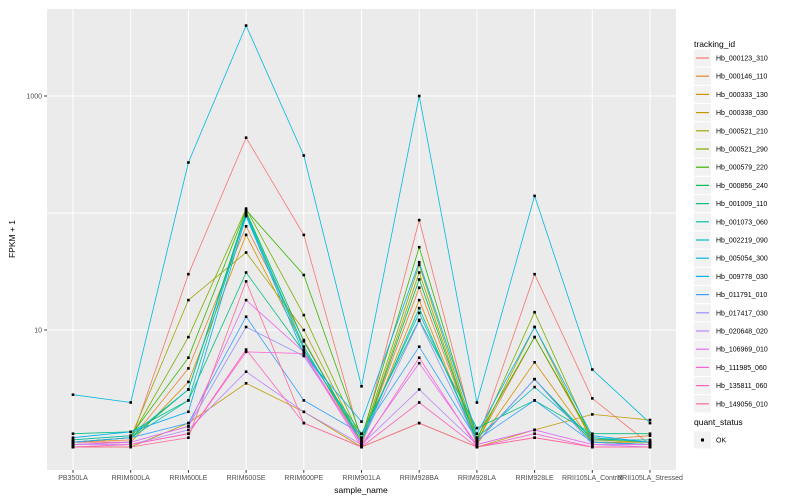 The width and height of the screenshot is (800, 500). Describe the element at coordinates (419, 478) in the screenshot. I see `x-tick-label: RRIM928BA` at that location.